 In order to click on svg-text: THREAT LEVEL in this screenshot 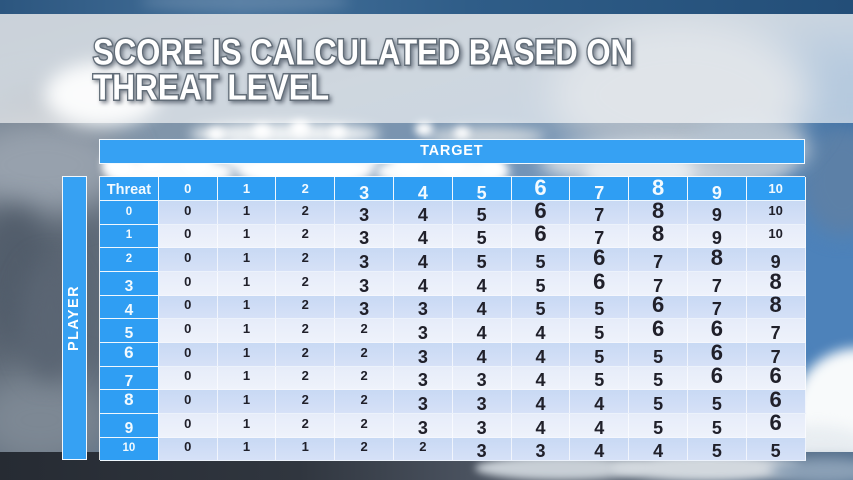, I will do `click(211, 87)`.